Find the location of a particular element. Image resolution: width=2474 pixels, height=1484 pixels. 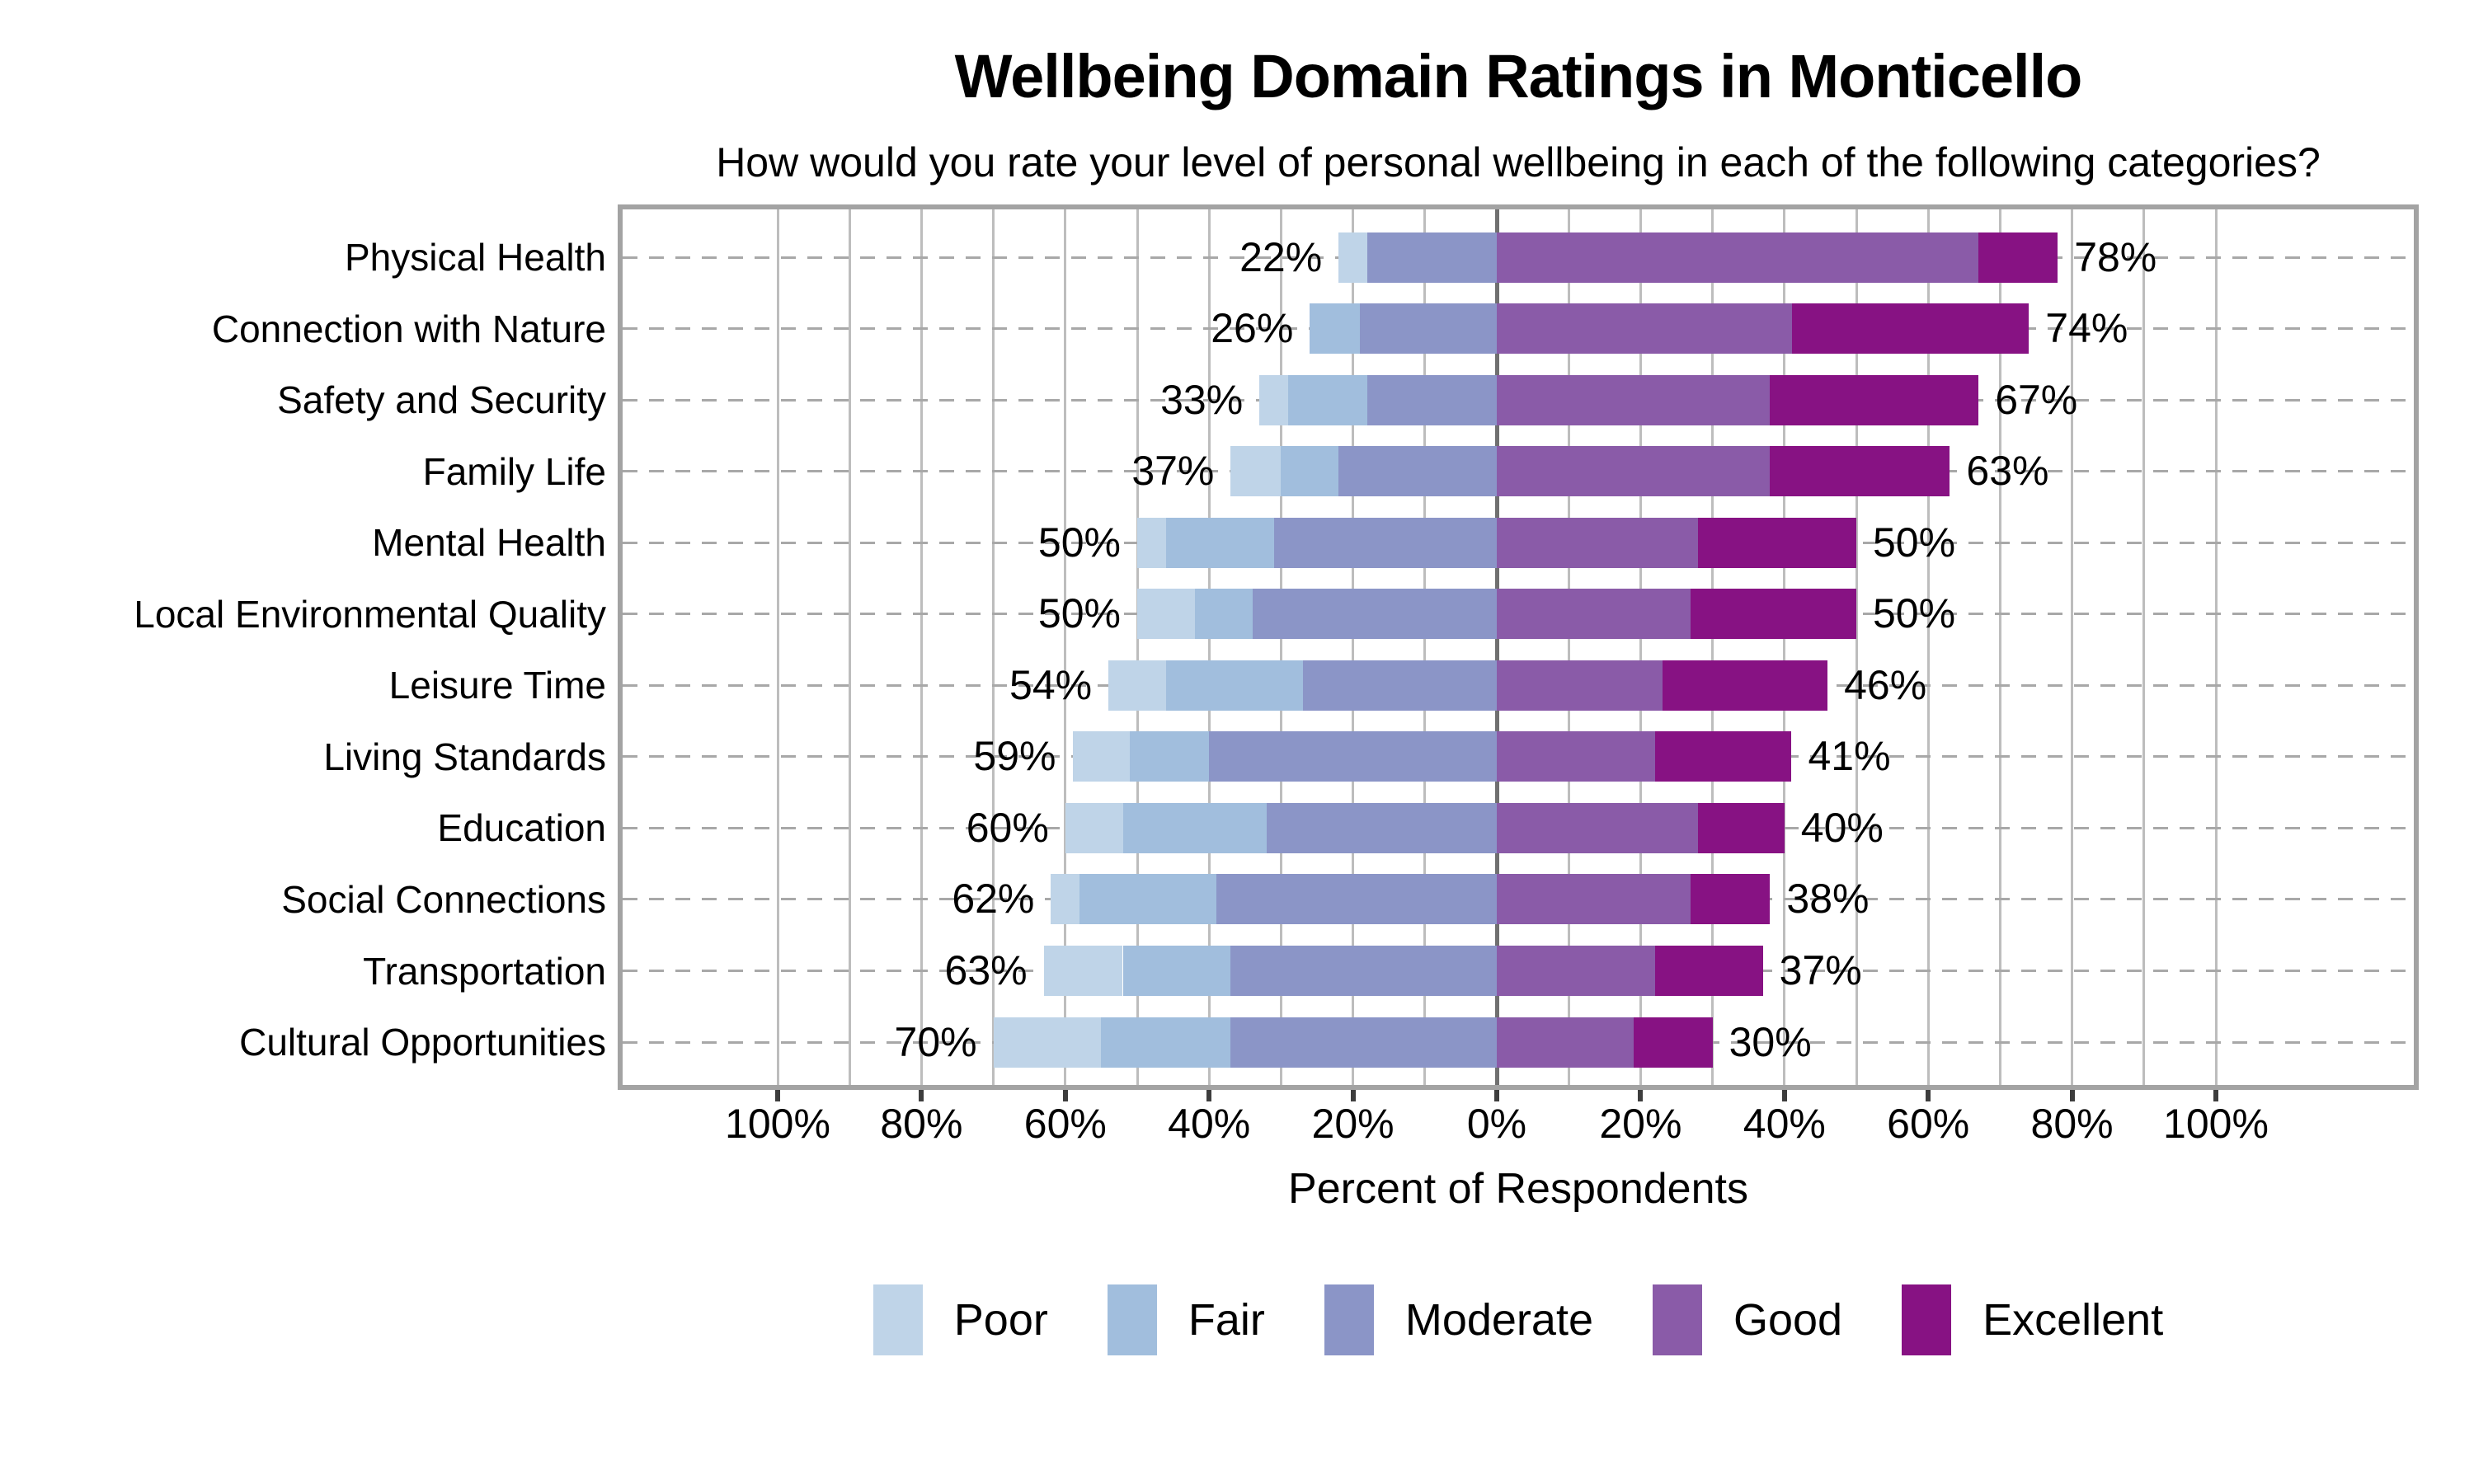

category-label: Local Environmental Quality is located at coordinates (370, 614).